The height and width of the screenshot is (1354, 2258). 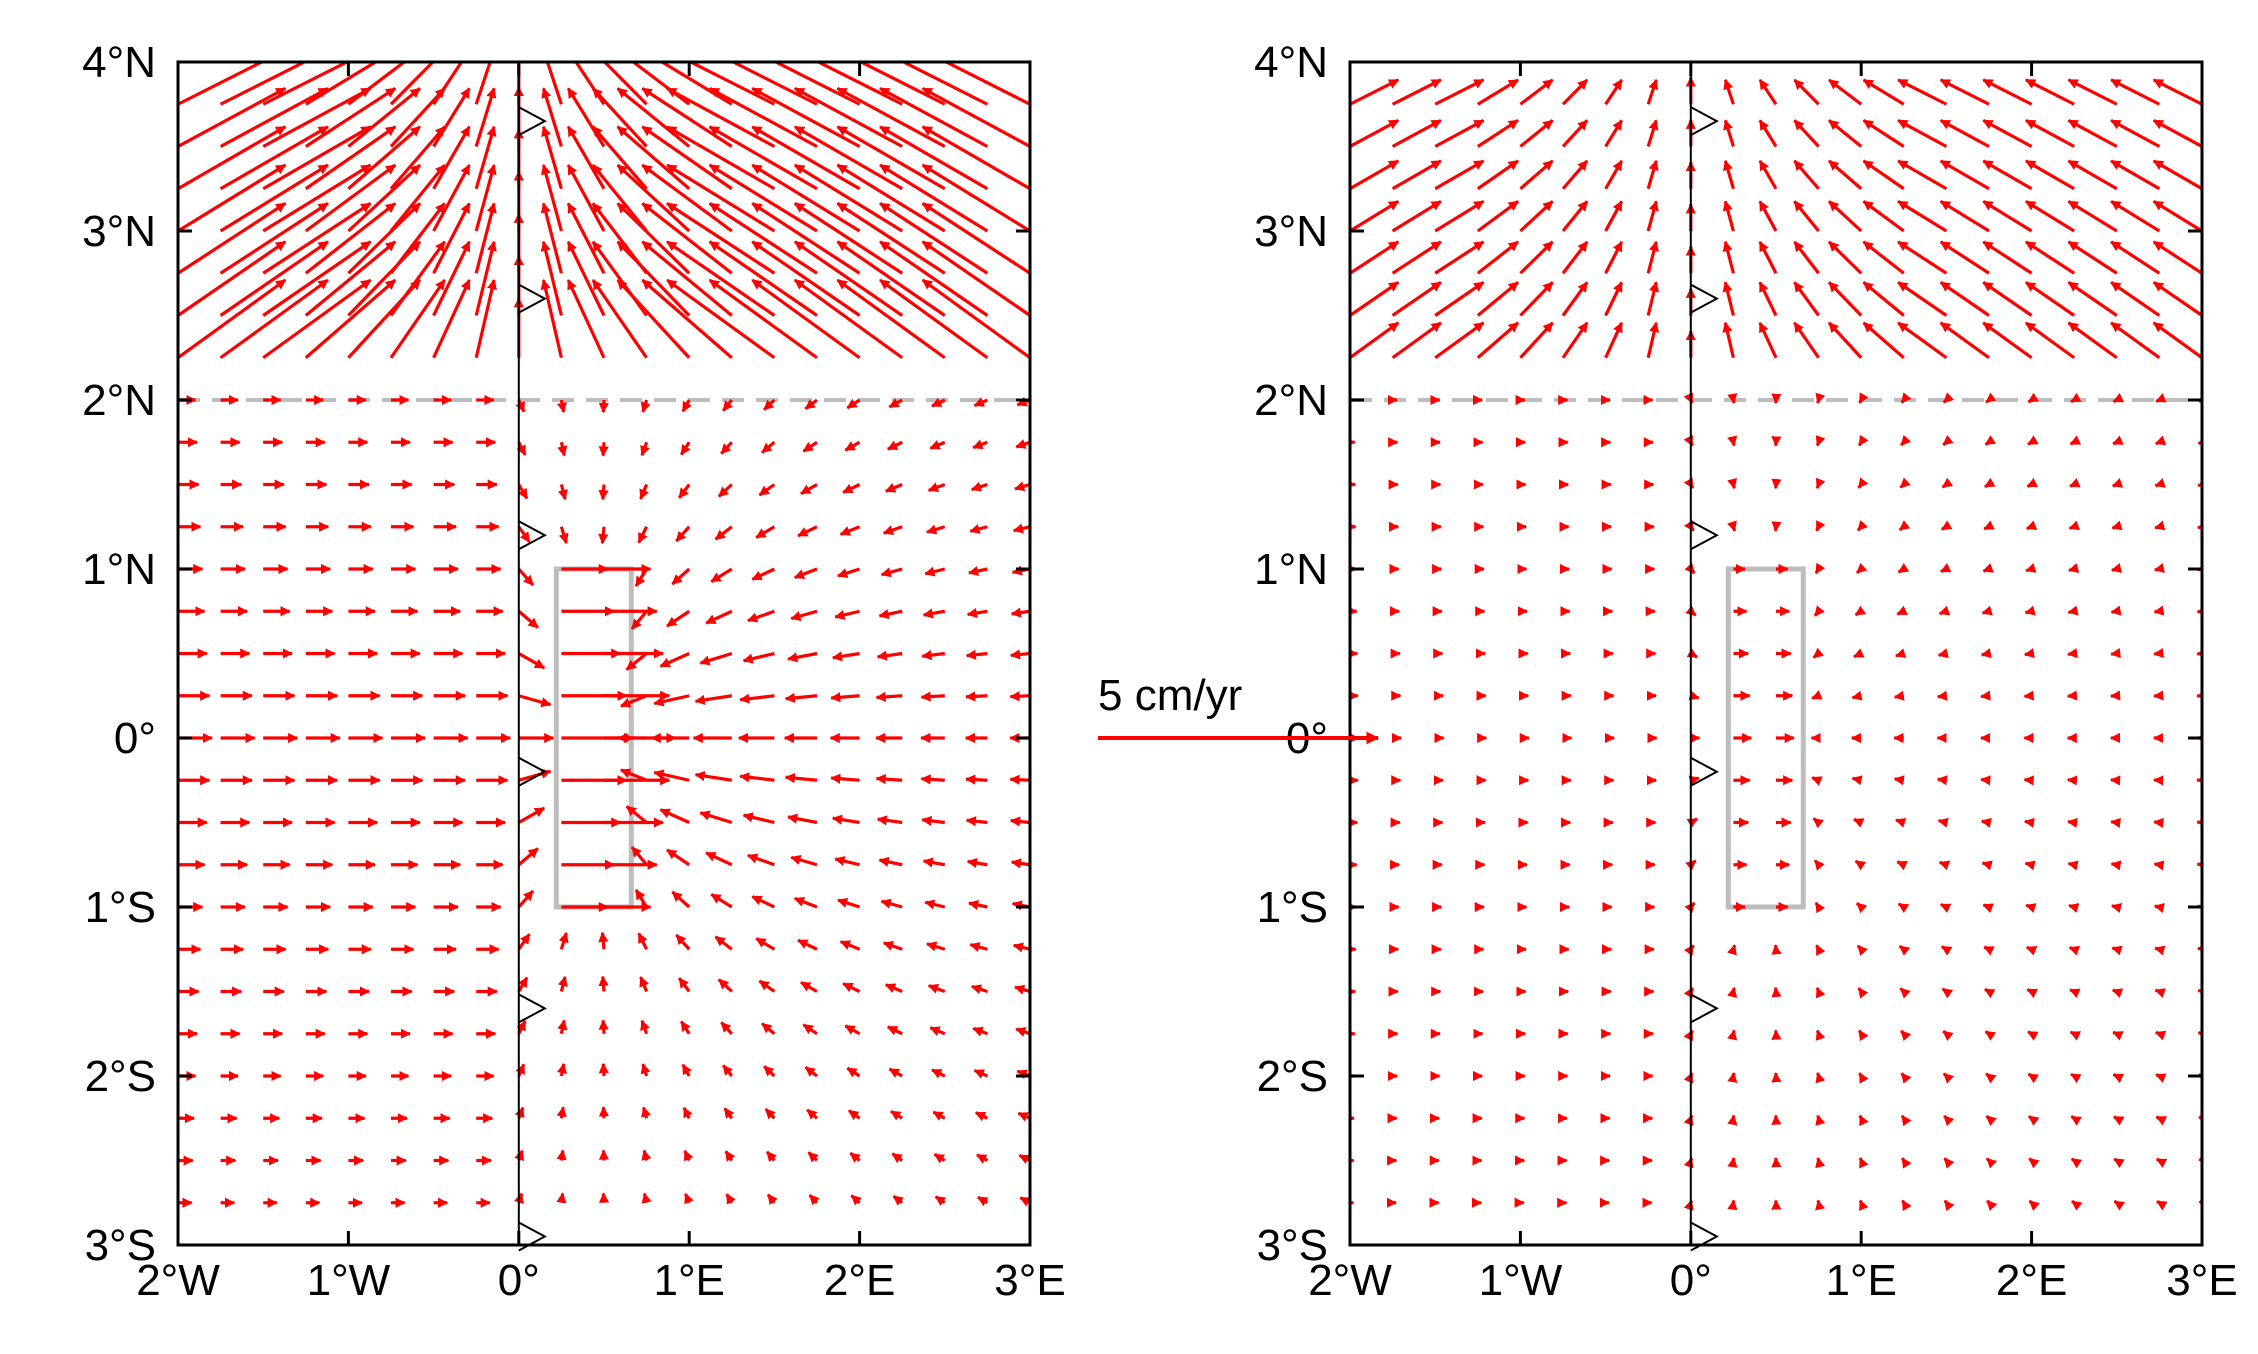 I want to click on y-tick-label: 1°S, so click(x=120, y=907).